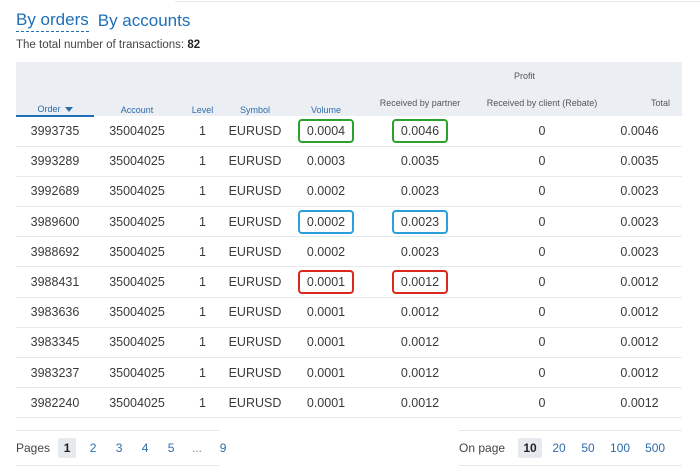 This screenshot has height=471, width=700. I want to click on per-page-option: 10, so click(530, 448).